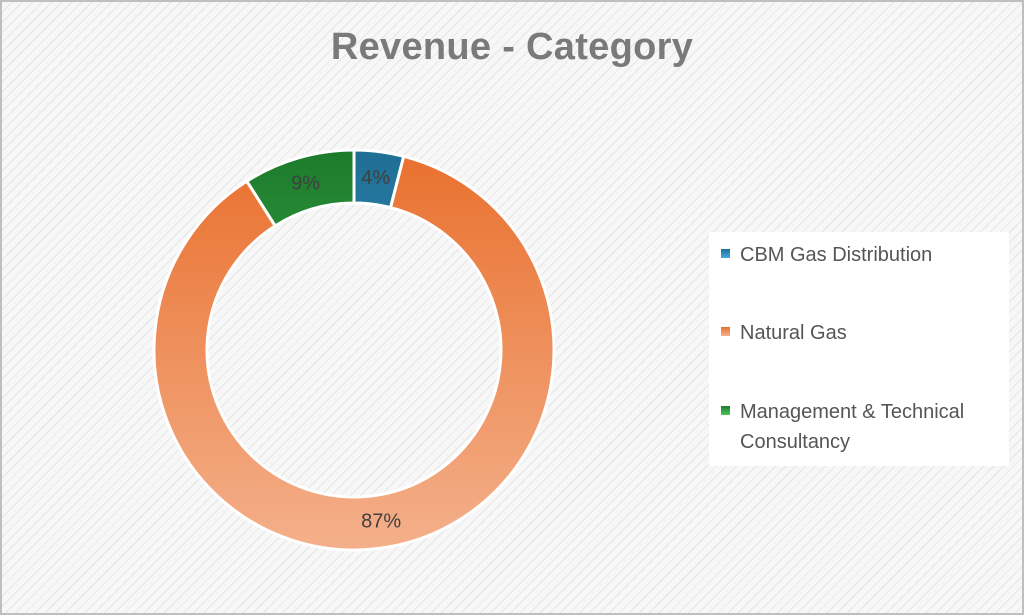  I want to click on legend-item-management-technical-consultancy: Management & Technical Consultancy, so click(863, 427).